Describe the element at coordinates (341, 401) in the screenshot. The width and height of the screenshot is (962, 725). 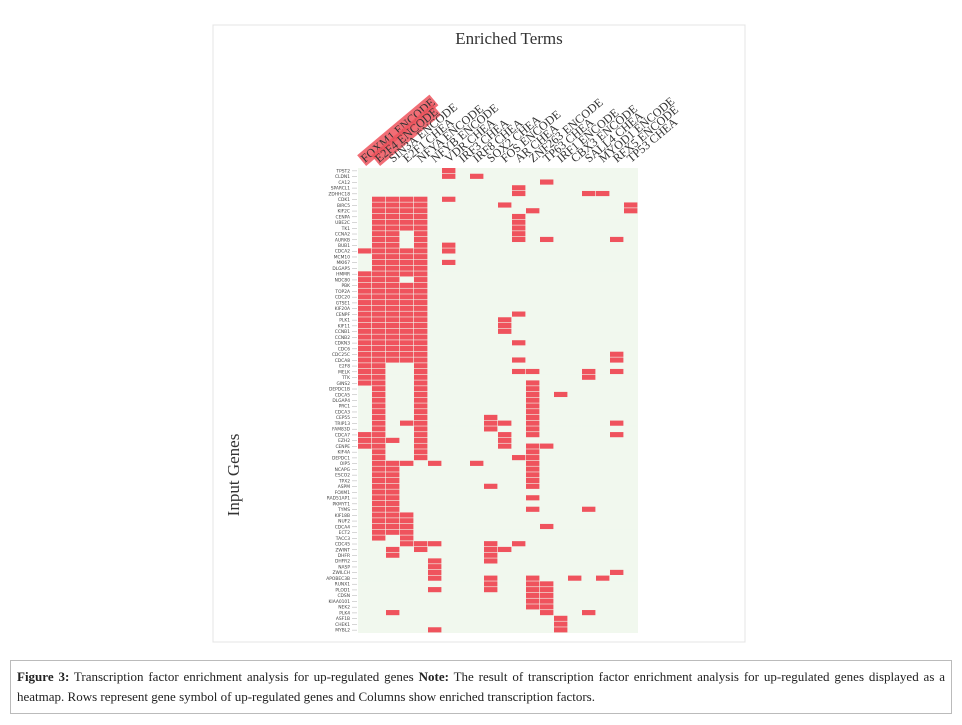
I see `row-label: DLGAP4` at that location.